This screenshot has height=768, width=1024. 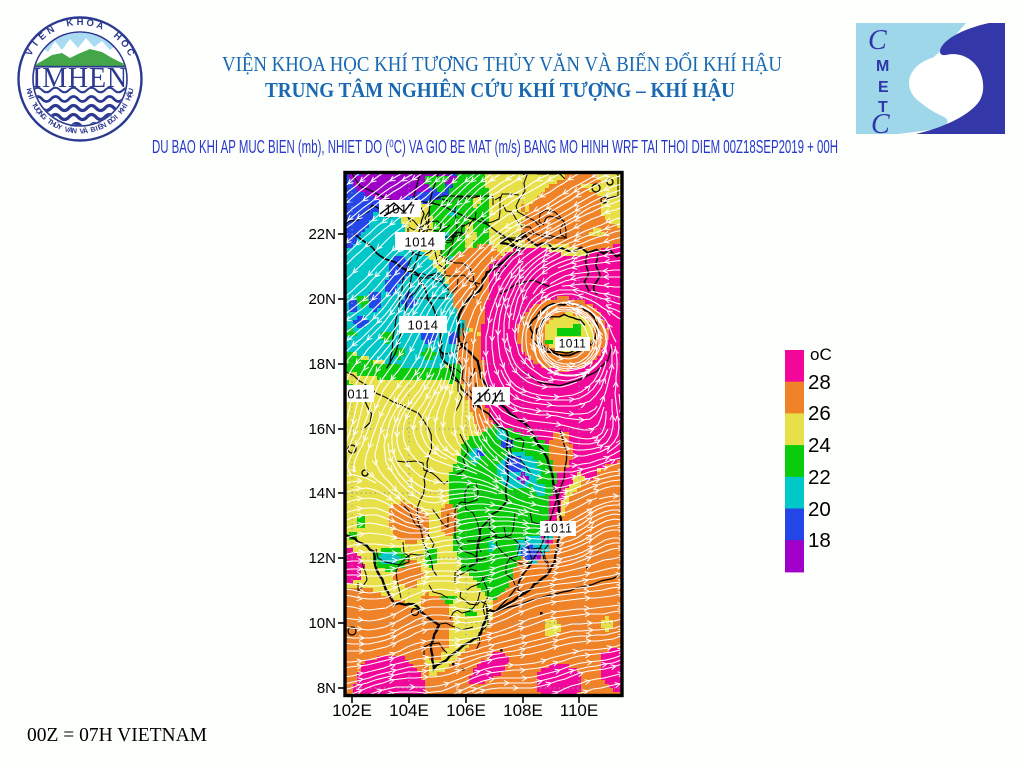 I want to click on svg-text: Ế, so click(x=100, y=126).